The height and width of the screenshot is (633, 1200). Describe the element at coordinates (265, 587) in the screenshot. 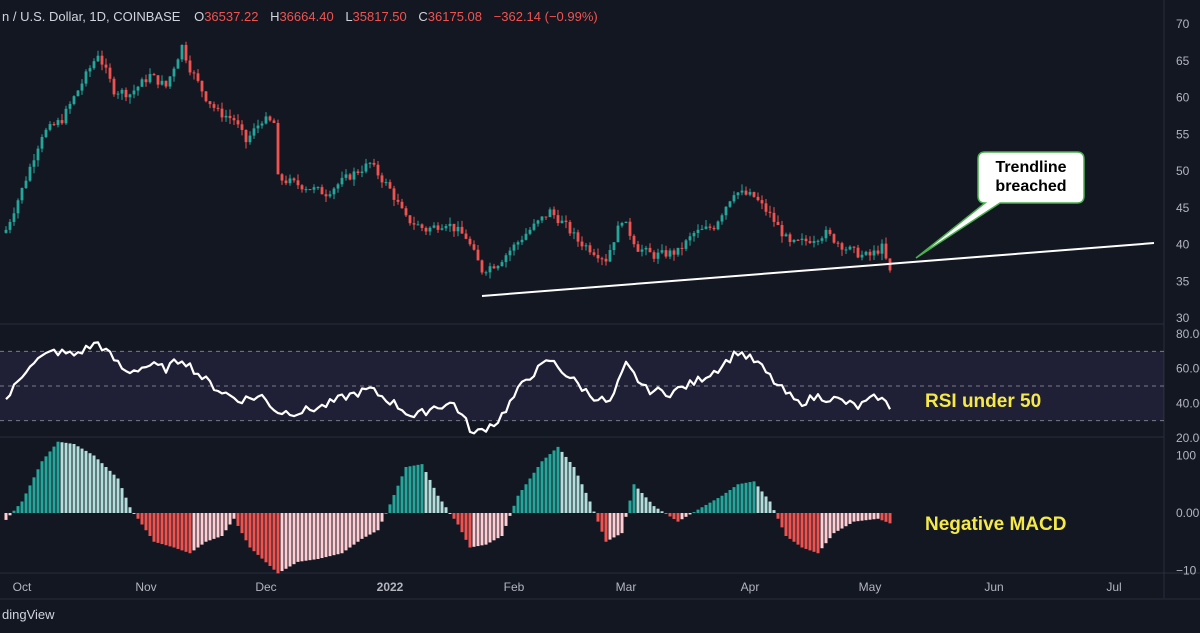

I see `time-tick-label: Dec` at that location.